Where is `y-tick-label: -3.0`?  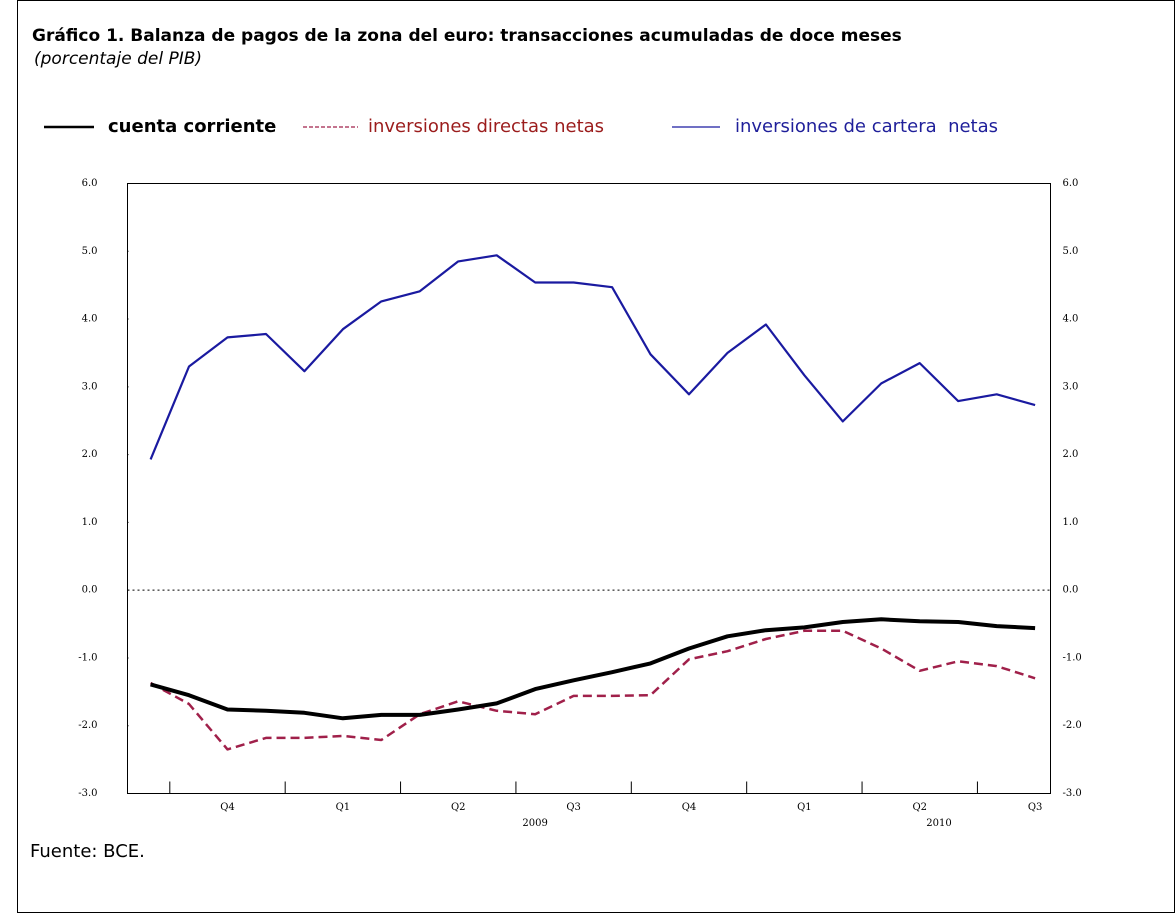 y-tick-label: -3.0 is located at coordinates (87, 793).